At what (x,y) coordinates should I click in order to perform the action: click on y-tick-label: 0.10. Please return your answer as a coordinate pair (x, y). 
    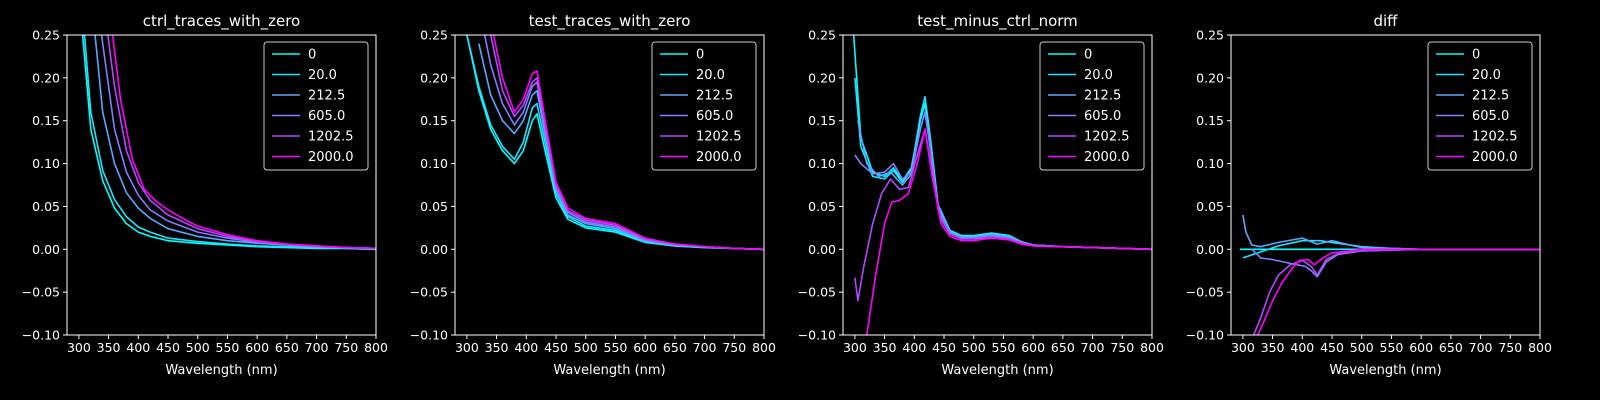
    Looking at the image, I should click on (822, 163).